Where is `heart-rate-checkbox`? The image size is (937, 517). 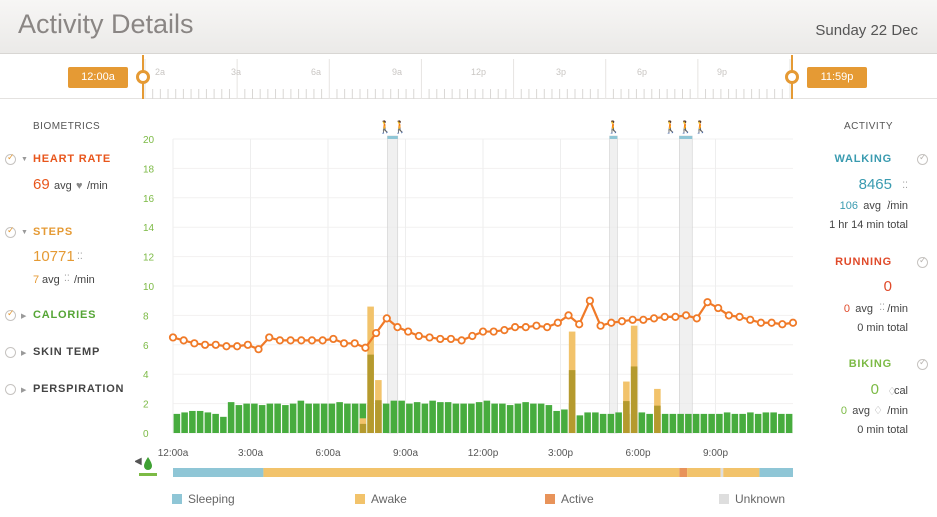 heart-rate-checkbox is located at coordinates (10, 158).